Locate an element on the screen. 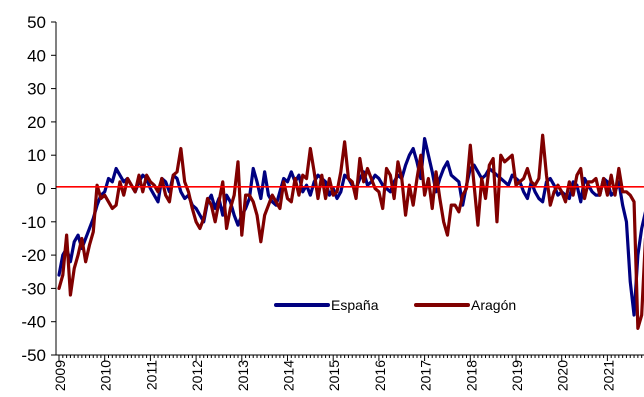 The width and height of the screenshot is (644, 397). x-tick-label: 2021 is located at coordinates (608, 375).